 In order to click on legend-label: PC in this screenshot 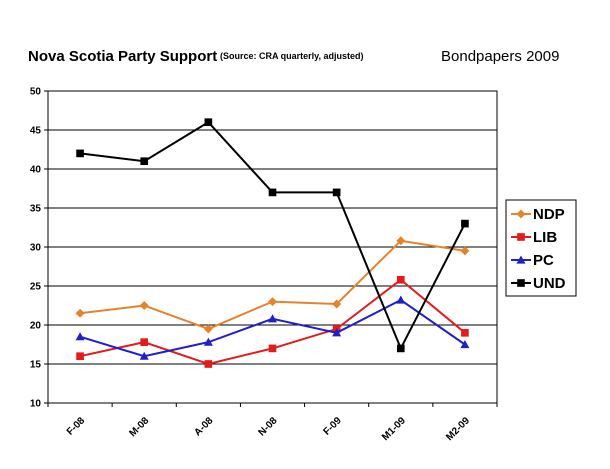, I will do `click(543, 260)`.